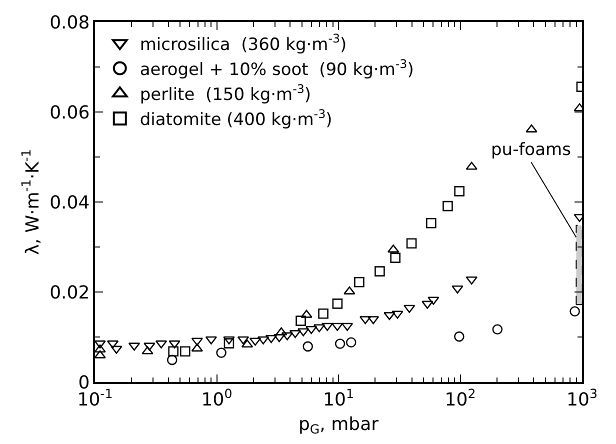  What do you see at coordinates (70, 113) in the screenshot?
I see `y-tick-label: 0.06` at bounding box center [70, 113].